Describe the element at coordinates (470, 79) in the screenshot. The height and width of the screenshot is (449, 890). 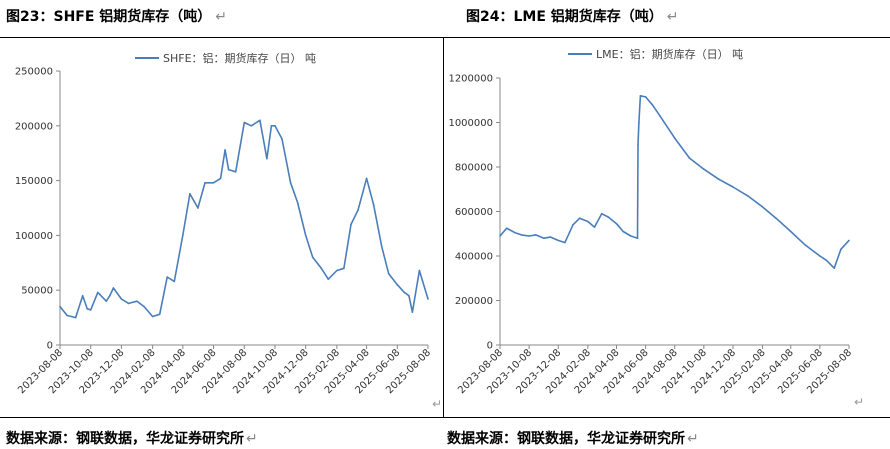
I see `y-tick-label: 1200000` at that location.